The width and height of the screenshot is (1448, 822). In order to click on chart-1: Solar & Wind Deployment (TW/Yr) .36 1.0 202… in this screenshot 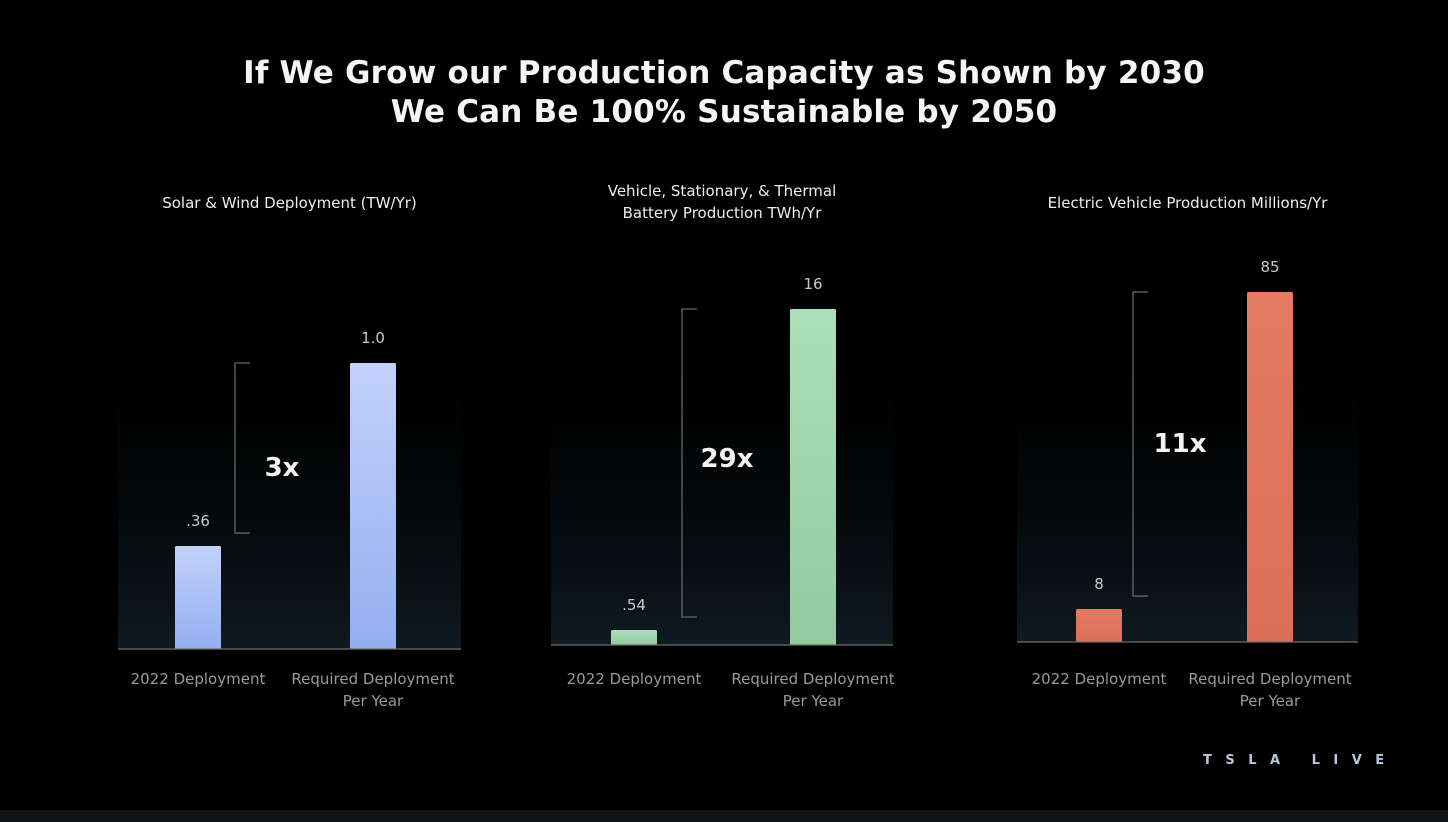, I will do `click(289, 452)`.